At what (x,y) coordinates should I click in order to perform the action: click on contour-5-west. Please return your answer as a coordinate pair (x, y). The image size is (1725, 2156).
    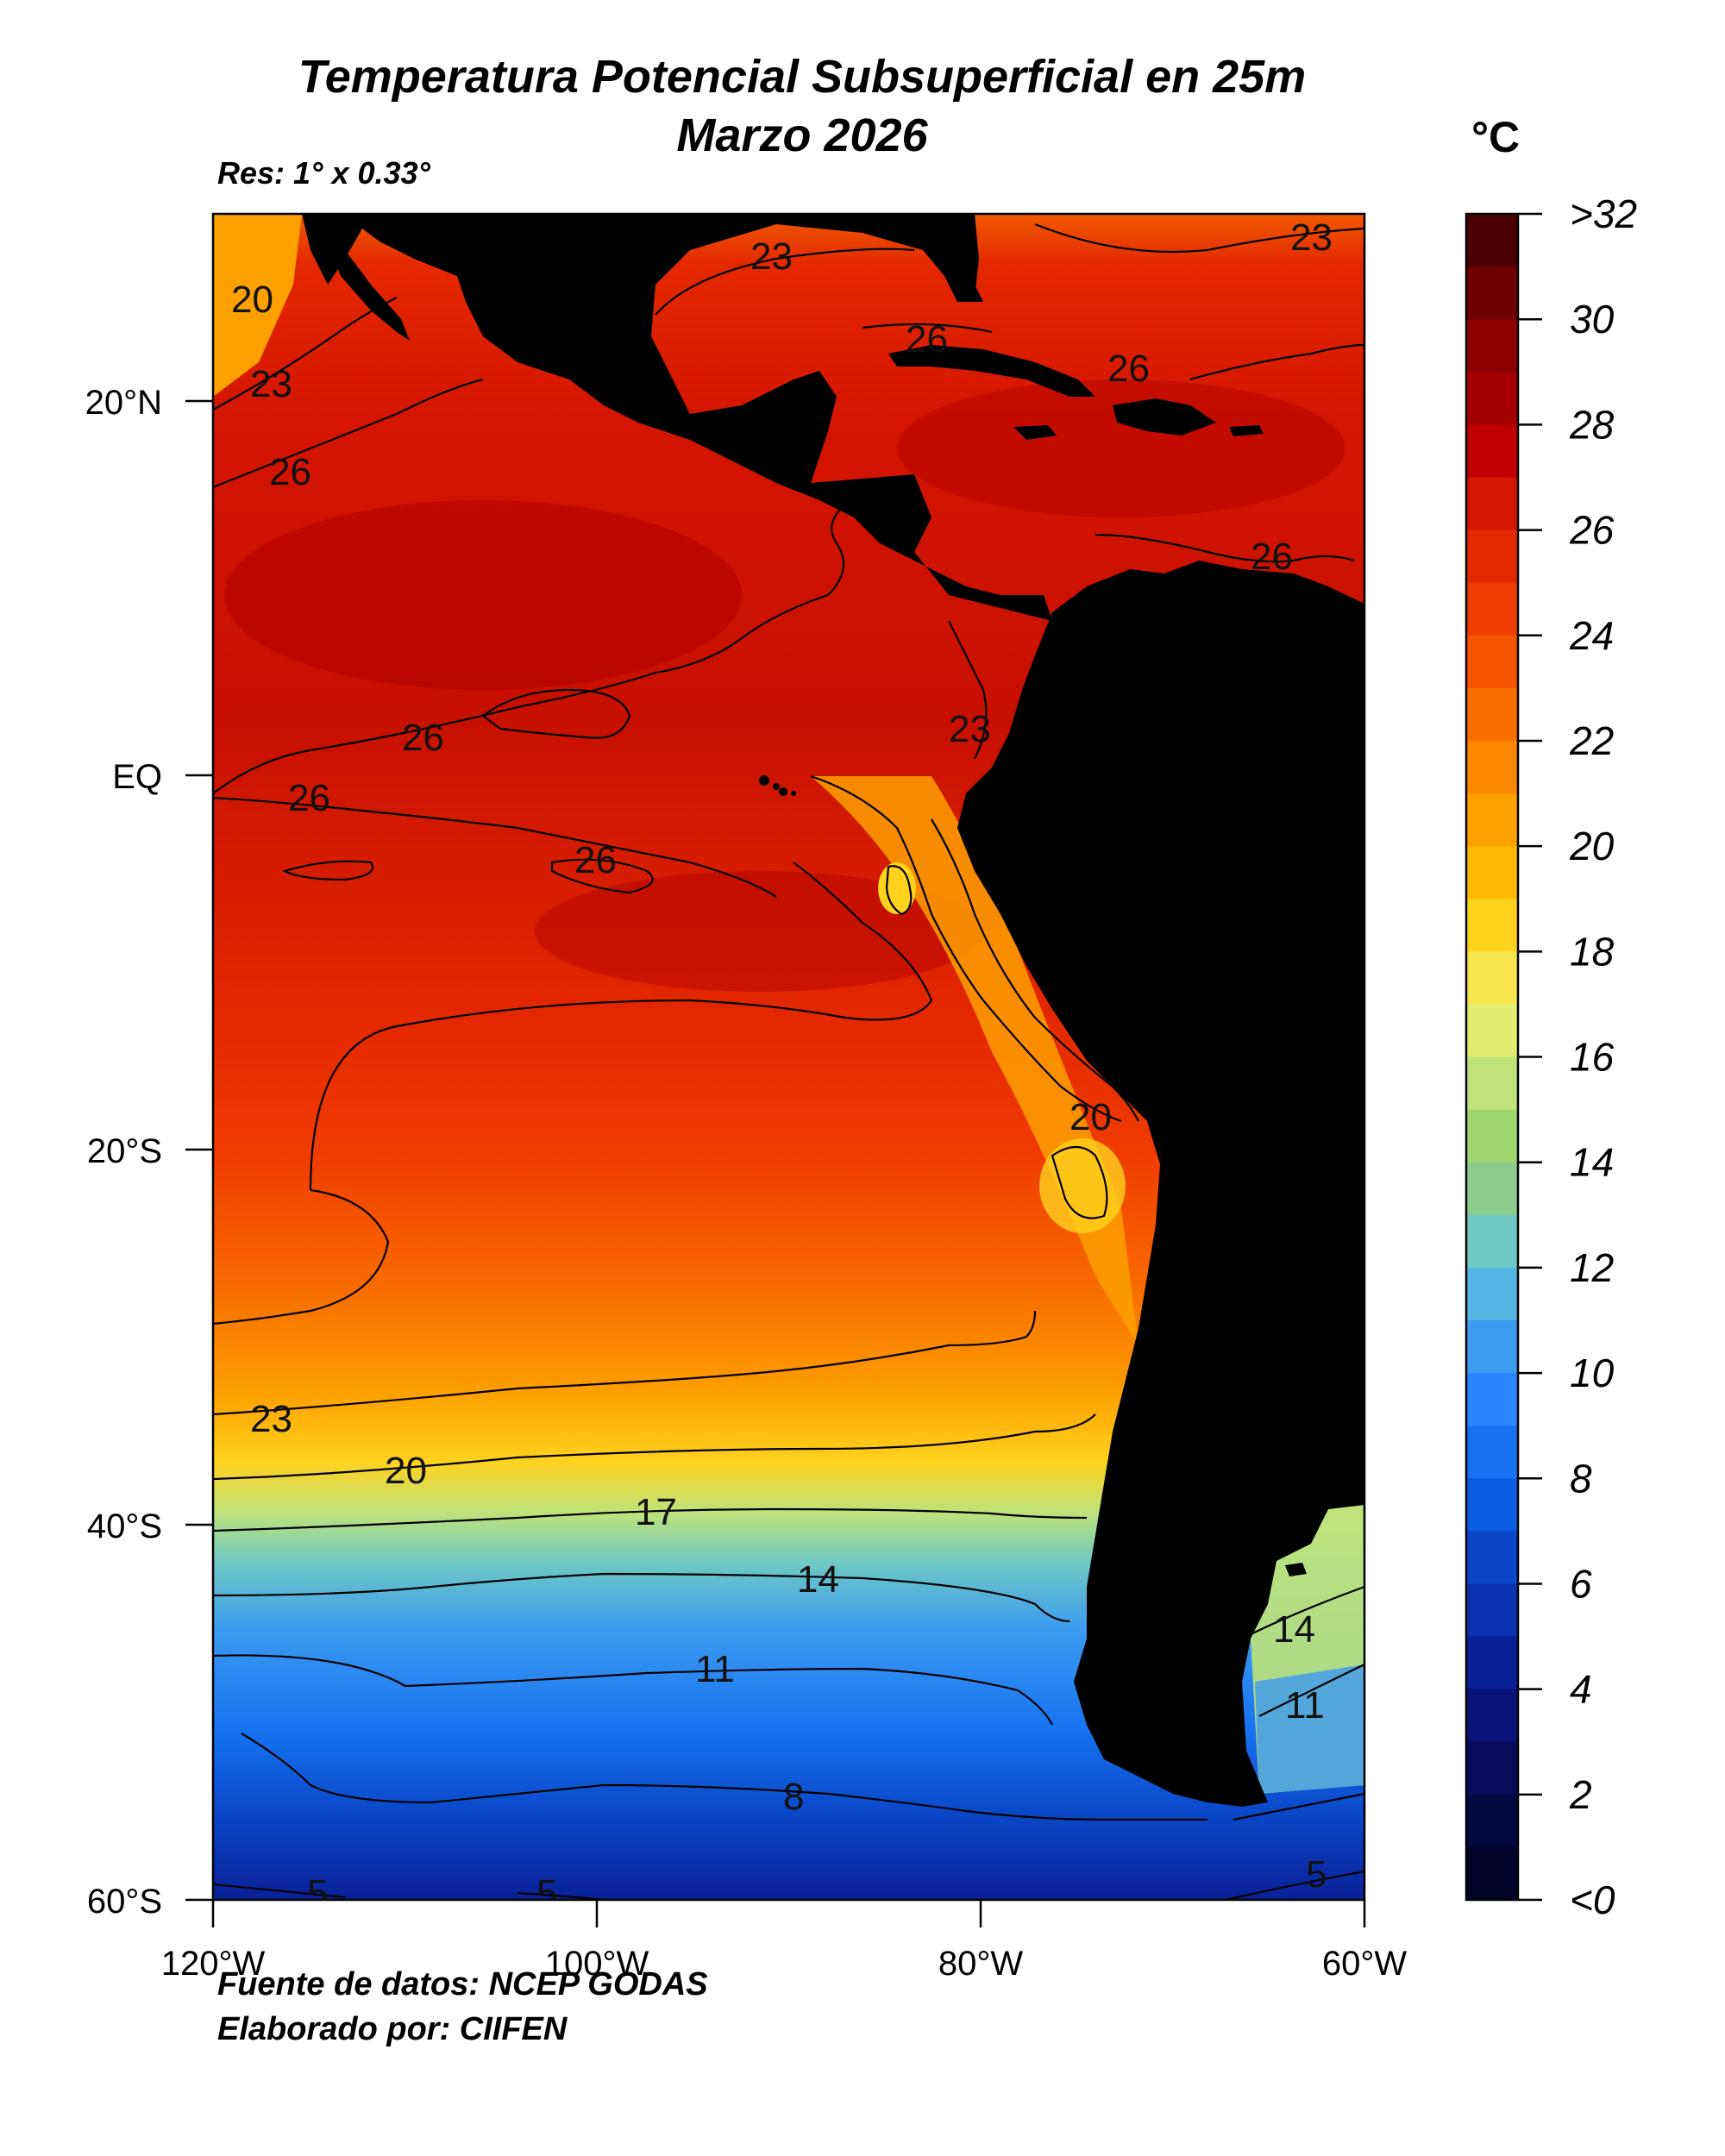
    Looking at the image, I should click on (279, 1891).